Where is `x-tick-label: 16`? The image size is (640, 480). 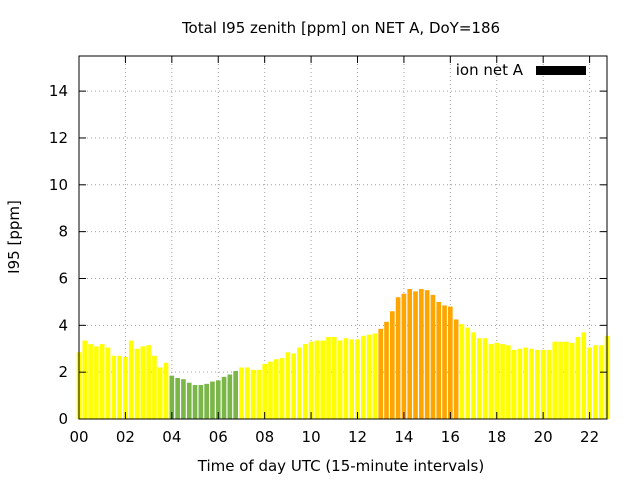
x-tick-label: 16 is located at coordinates (450, 437).